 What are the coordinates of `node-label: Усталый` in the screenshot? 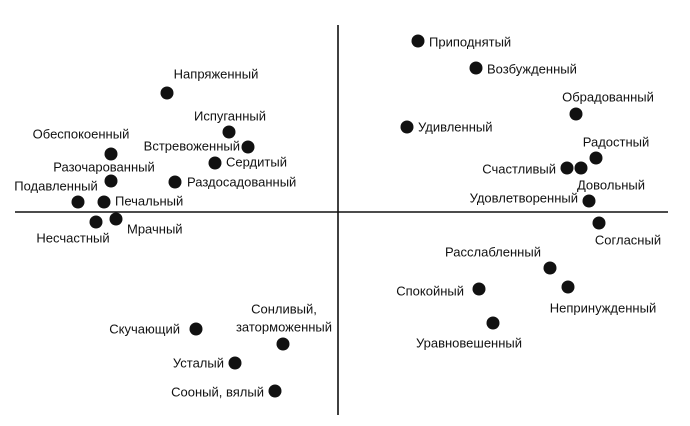 It's located at (198, 362).